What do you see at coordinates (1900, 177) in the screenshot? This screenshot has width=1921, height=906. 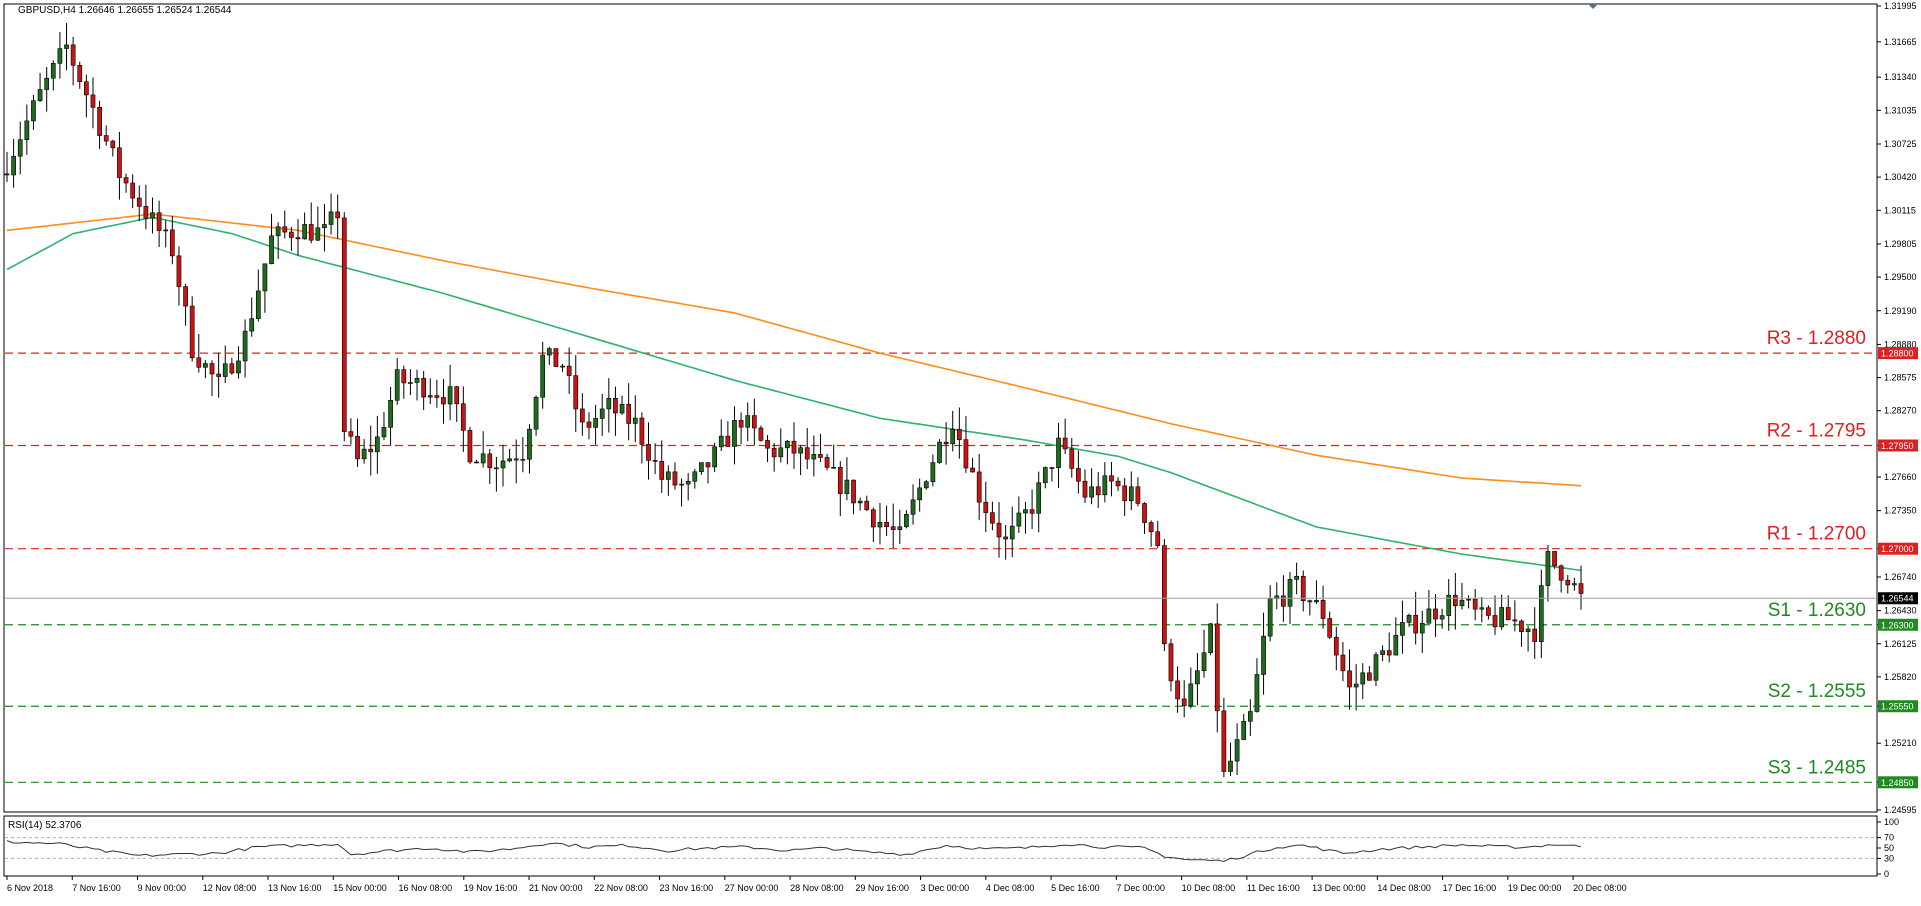 I see `y-tick-label: 1.30420` at bounding box center [1900, 177].